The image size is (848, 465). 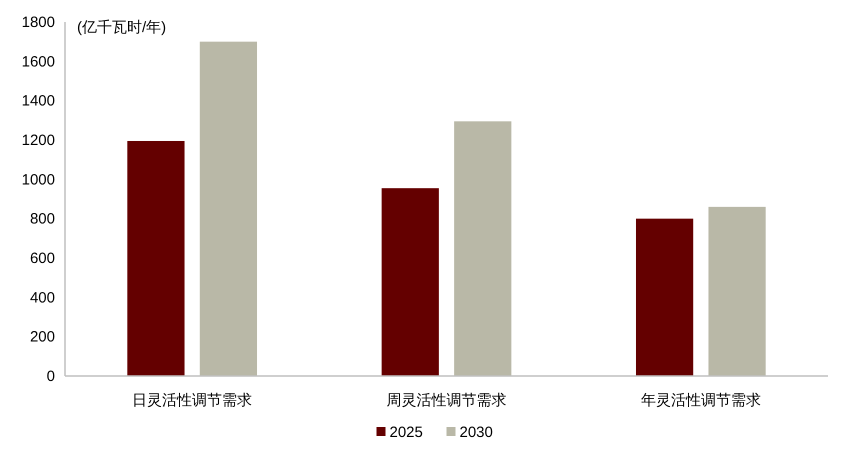 I want to click on y-tick-label: 400, so click(x=42, y=297).